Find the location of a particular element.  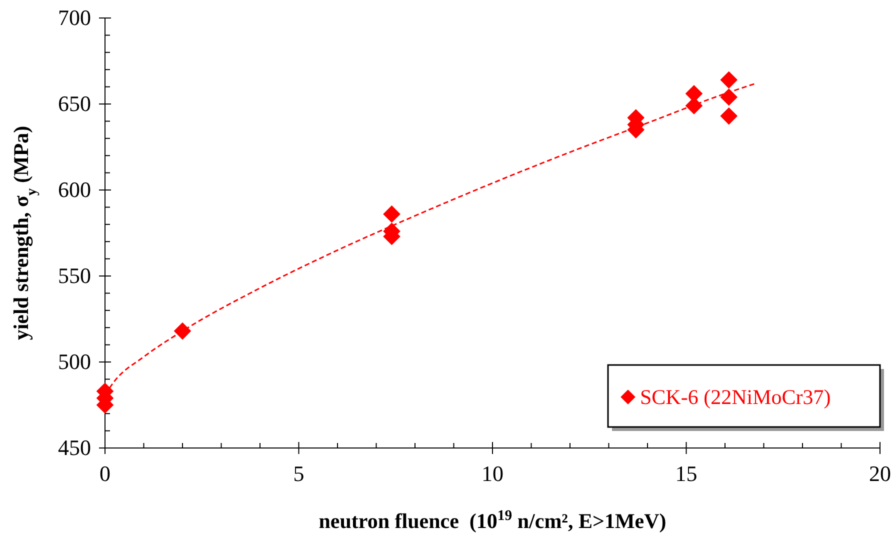

y-tick-label: 700 is located at coordinates (74, 17).